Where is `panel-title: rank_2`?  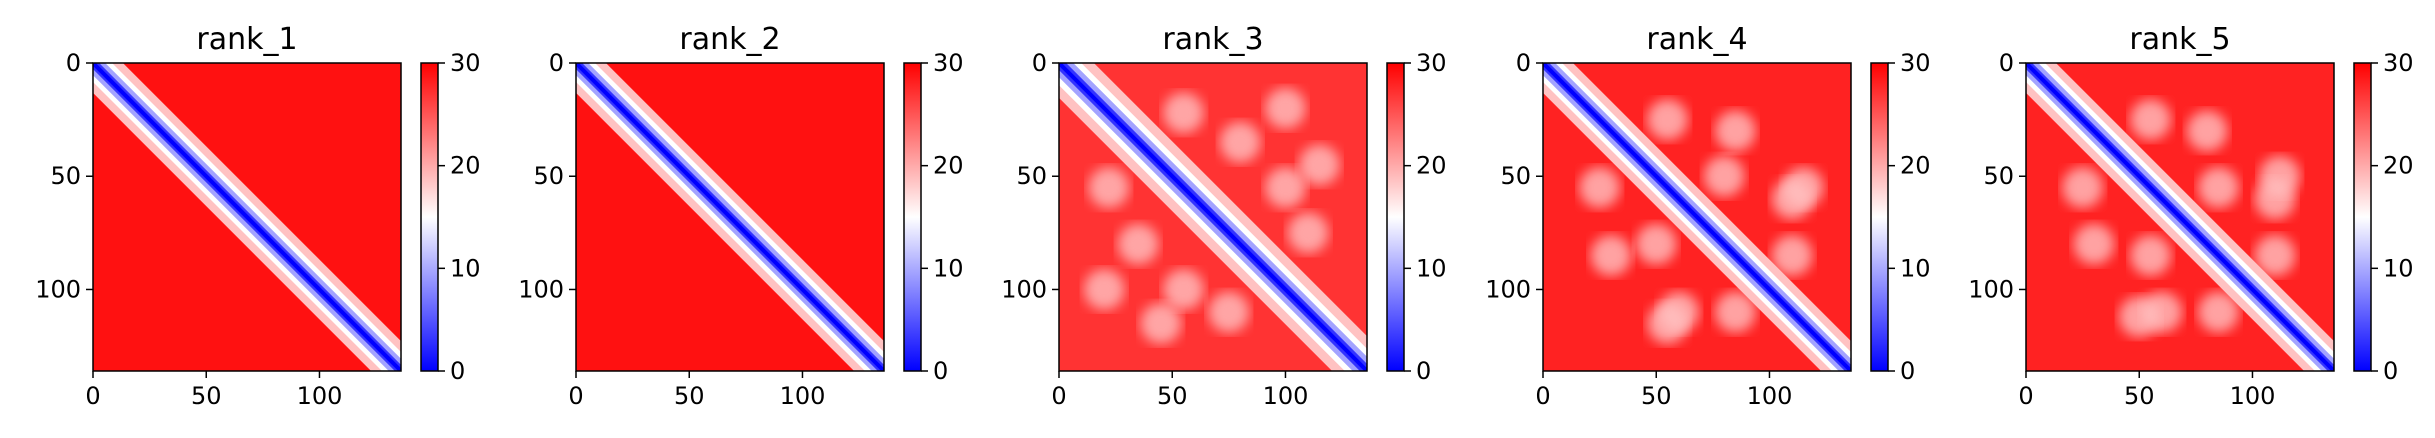 panel-title: rank_2 is located at coordinates (729, 39).